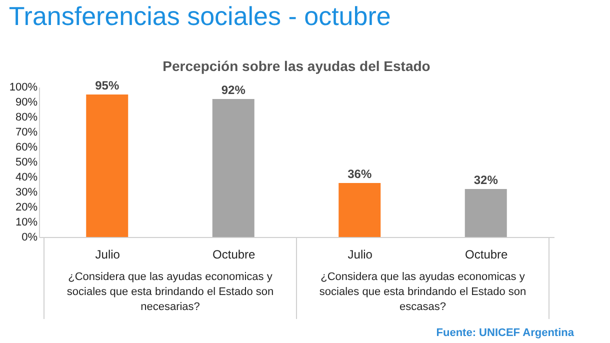 Image resolution: width=610 pixels, height=343 pixels. I want to click on text: ¿Considera que las ayudas economicas y sociales que esta brindando el Estado son necesarias?, so click(170, 292).